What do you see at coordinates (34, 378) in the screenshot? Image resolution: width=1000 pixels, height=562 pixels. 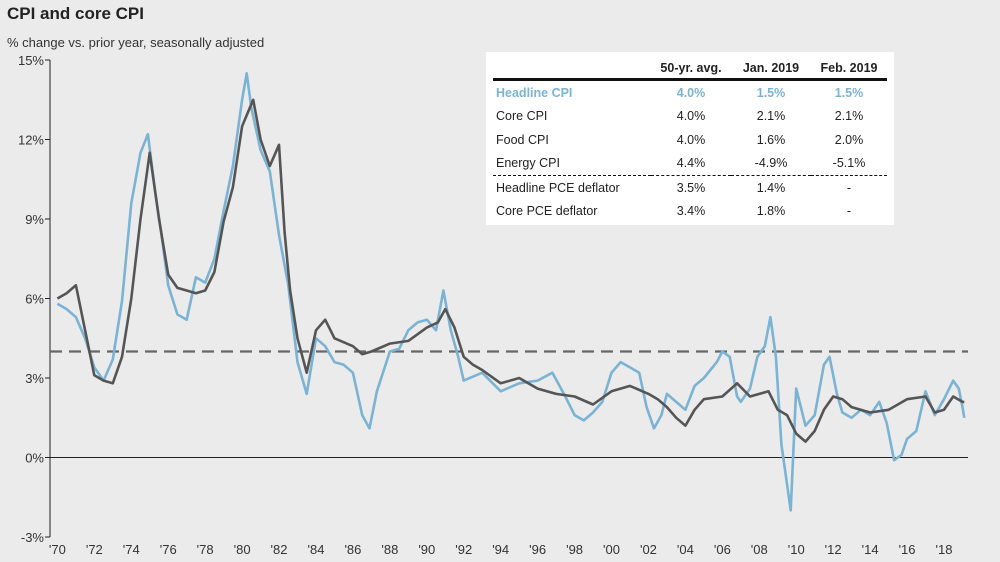 I see `y-tick-label: 3%` at bounding box center [34, 378].